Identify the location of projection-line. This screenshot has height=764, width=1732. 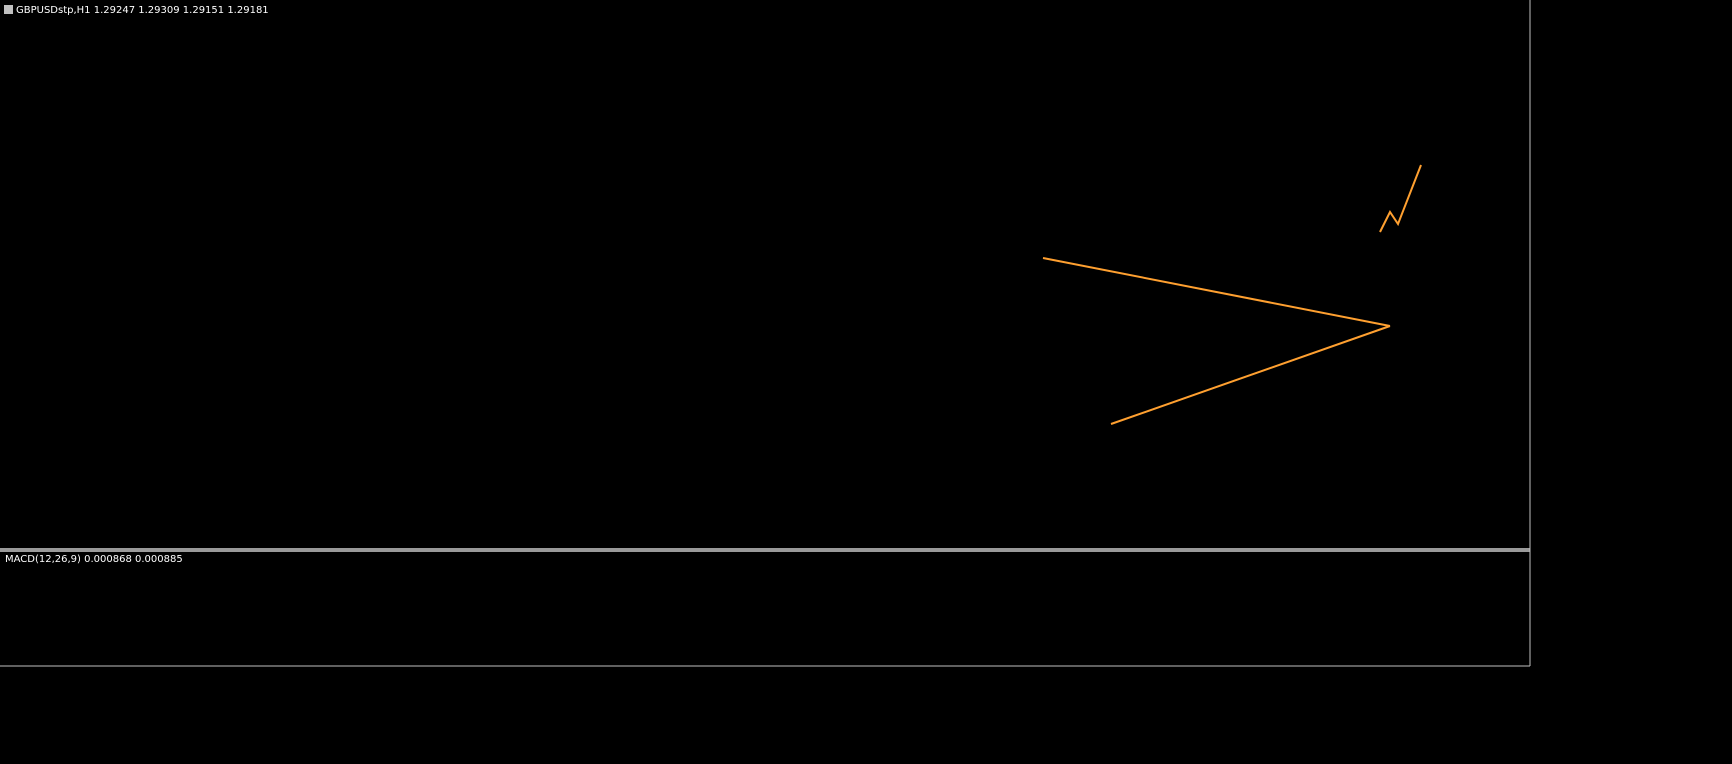
(1400, 198).